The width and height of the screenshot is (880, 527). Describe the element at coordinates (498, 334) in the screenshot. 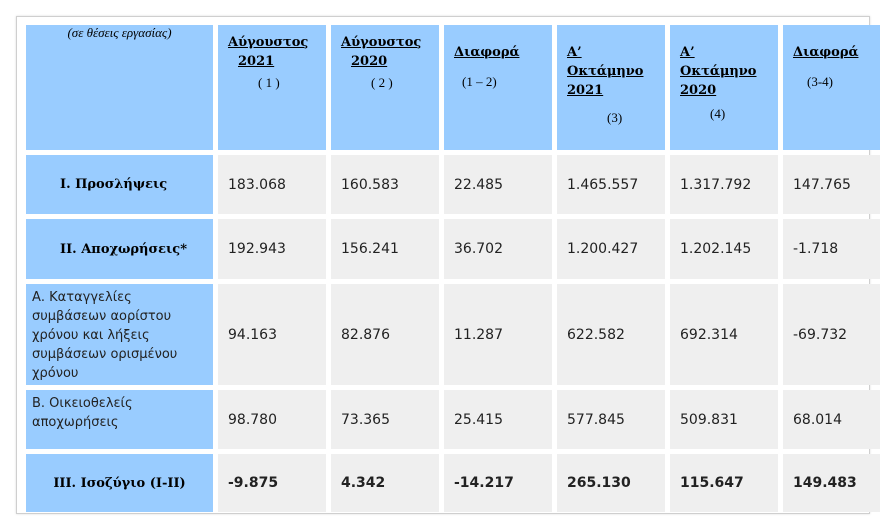

I see `cell-value: 11.287` at that location.